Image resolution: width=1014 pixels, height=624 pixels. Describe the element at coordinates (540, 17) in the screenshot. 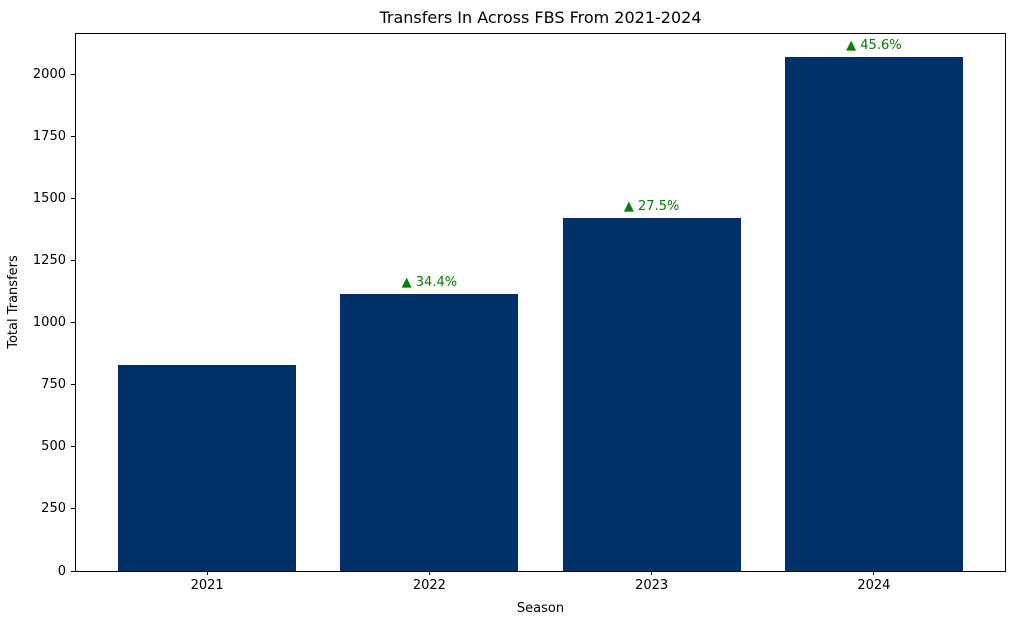

I see `chart-title: Transfers In Across FBS From 2021-2024` at that location.